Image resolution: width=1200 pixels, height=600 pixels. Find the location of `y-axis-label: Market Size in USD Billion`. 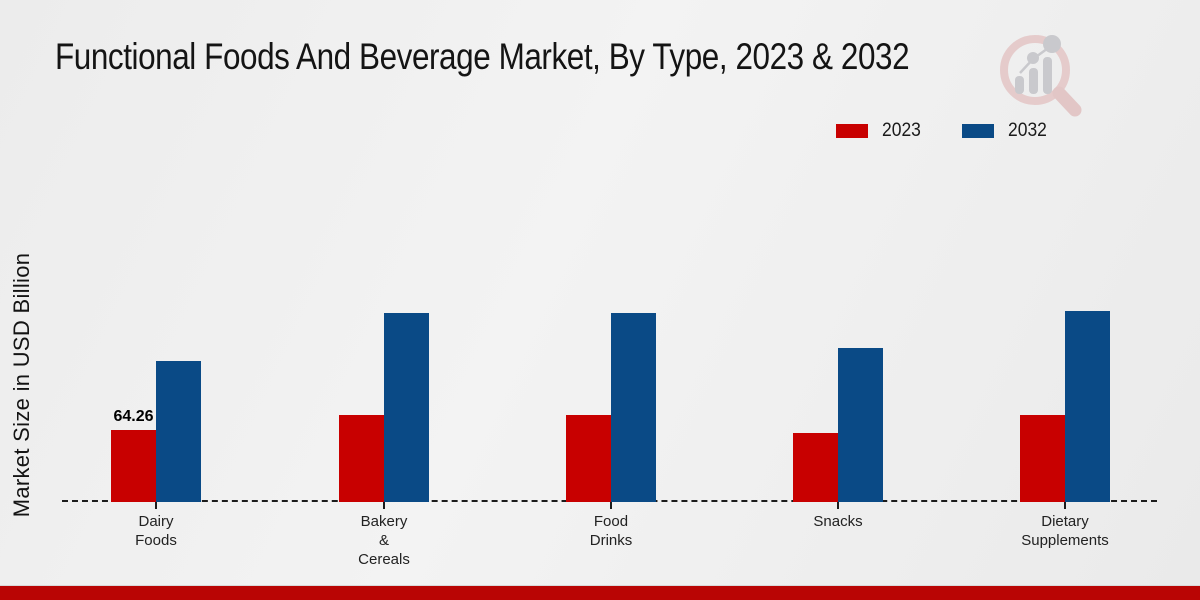

y-axis-label: Market Size in USD Billion is located at coordinates (21, 385).